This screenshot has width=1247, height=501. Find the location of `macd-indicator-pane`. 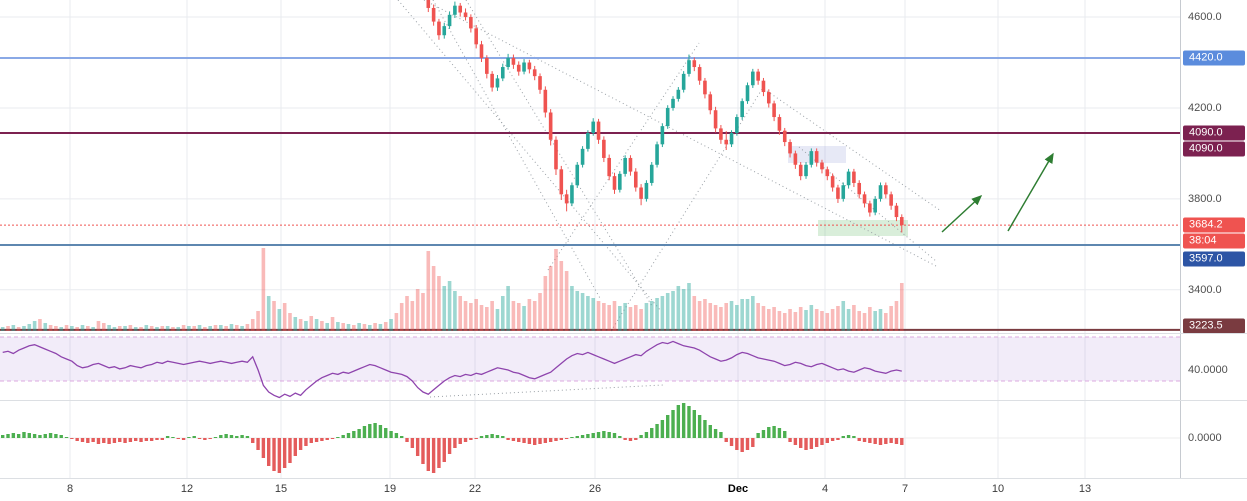

macd-indicator-pane is located at coordinates (590, 439).